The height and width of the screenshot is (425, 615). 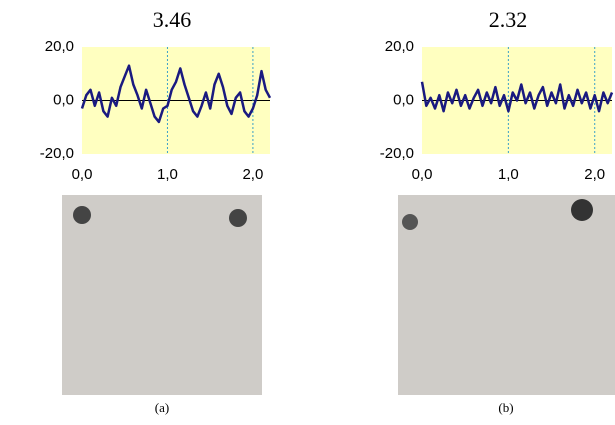 I want to click on caption: (a), so click(x=162, y=407).